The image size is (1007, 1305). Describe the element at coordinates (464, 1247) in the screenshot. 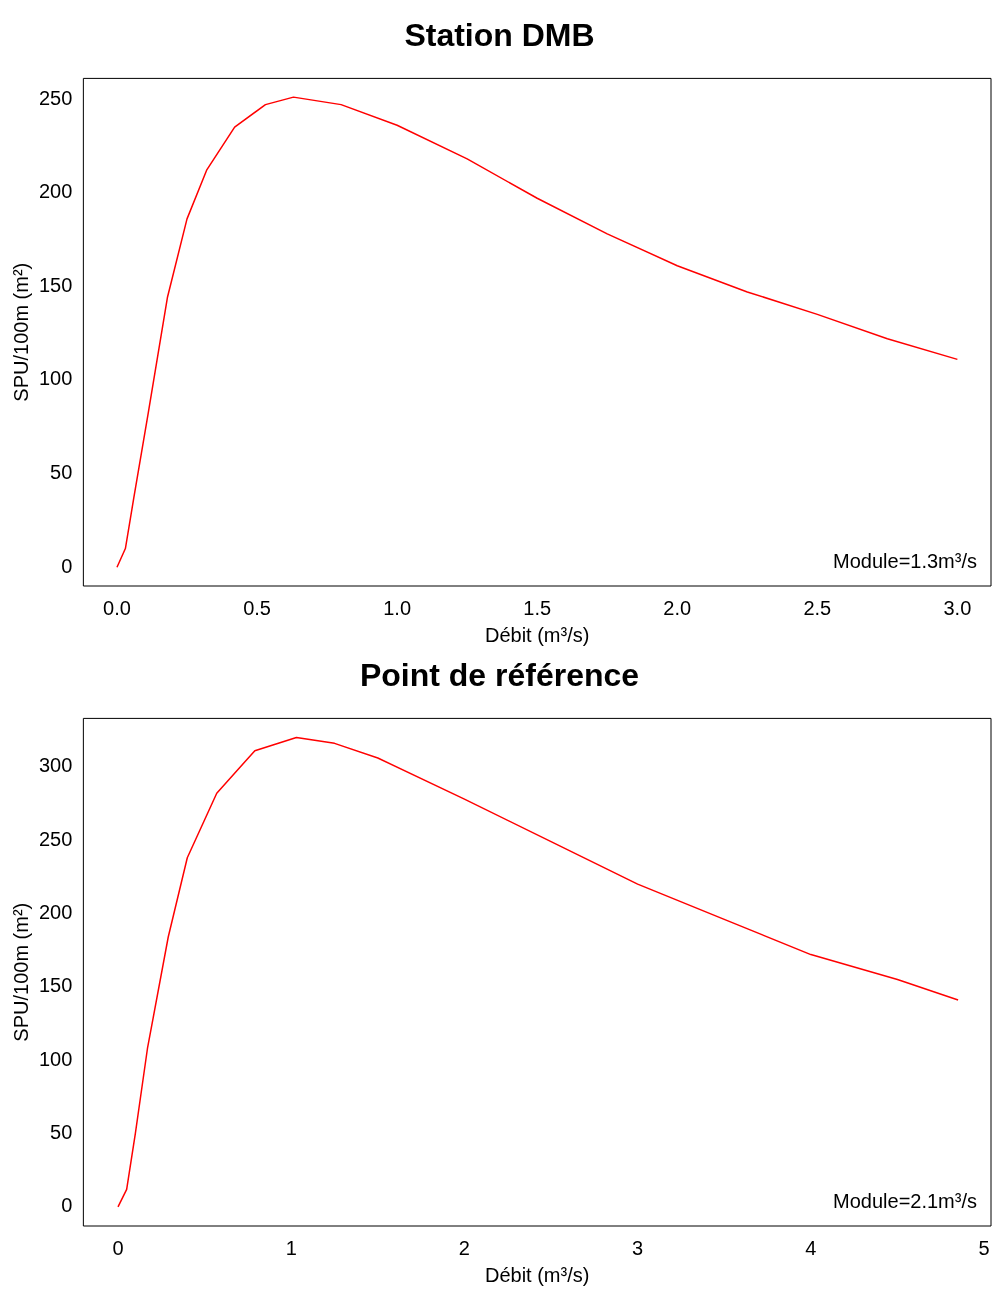

I see `x-tick-label: 2` at that location.